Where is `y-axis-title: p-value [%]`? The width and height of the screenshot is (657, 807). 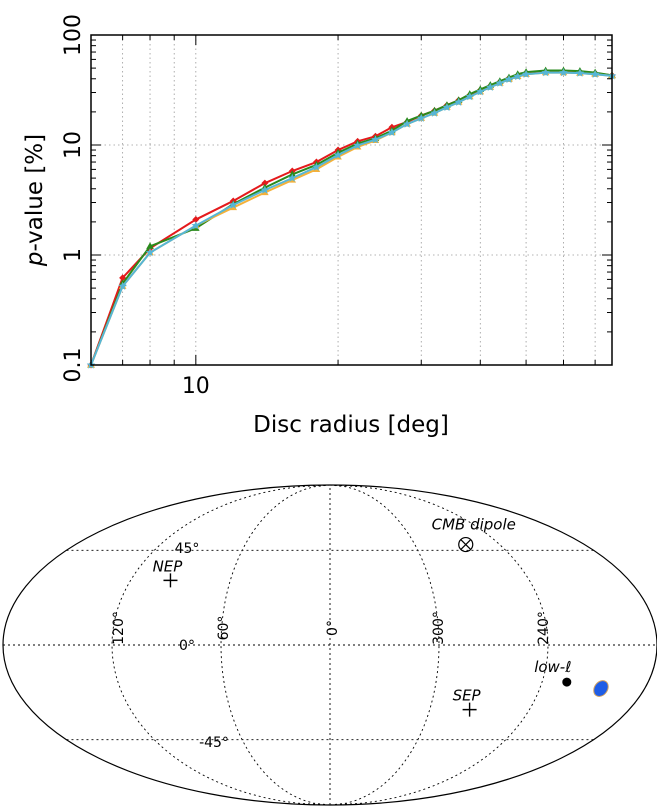 y-axis-title: p-value [%] is located at coordinates (35, 200).